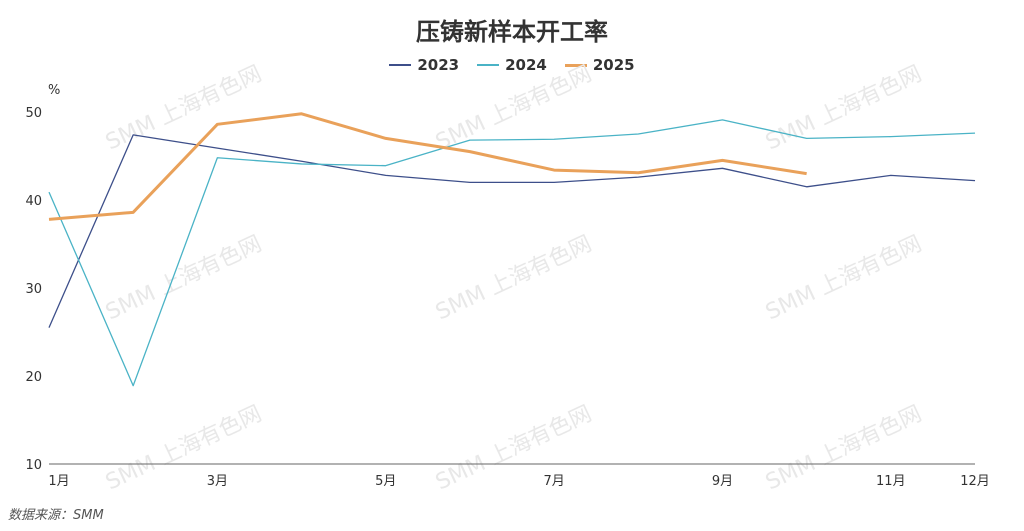  What do you see at coordinates (526, 65) in the screenshot?
I see `legend-label: 2024` at bounding box center [526, 65].